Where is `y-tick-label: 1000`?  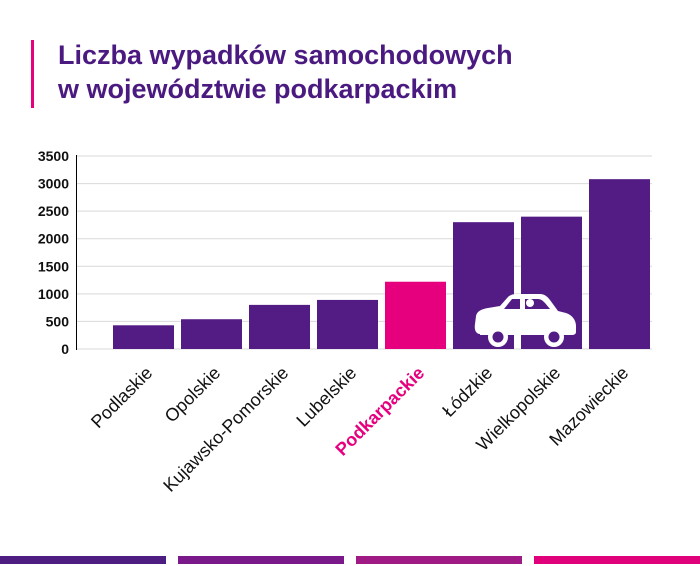
y-tick-label: 1000 is located at coordinates (53, 294).